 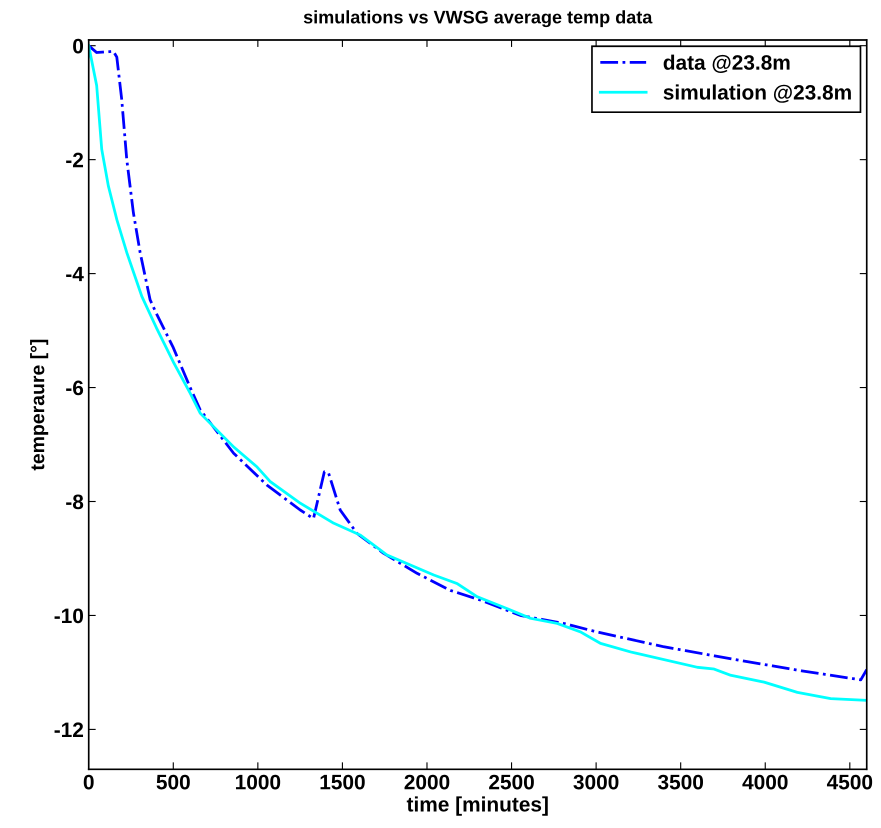 What do you see at coordinates (477, 806) in the screenshot?
I see `x-axis-title: time [minutes]` at bounding box center [477, 806].